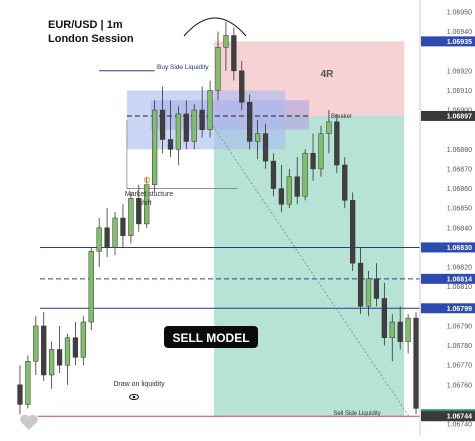  I want to click on y-tick-label-8: 1.06850, so click(459, 209).